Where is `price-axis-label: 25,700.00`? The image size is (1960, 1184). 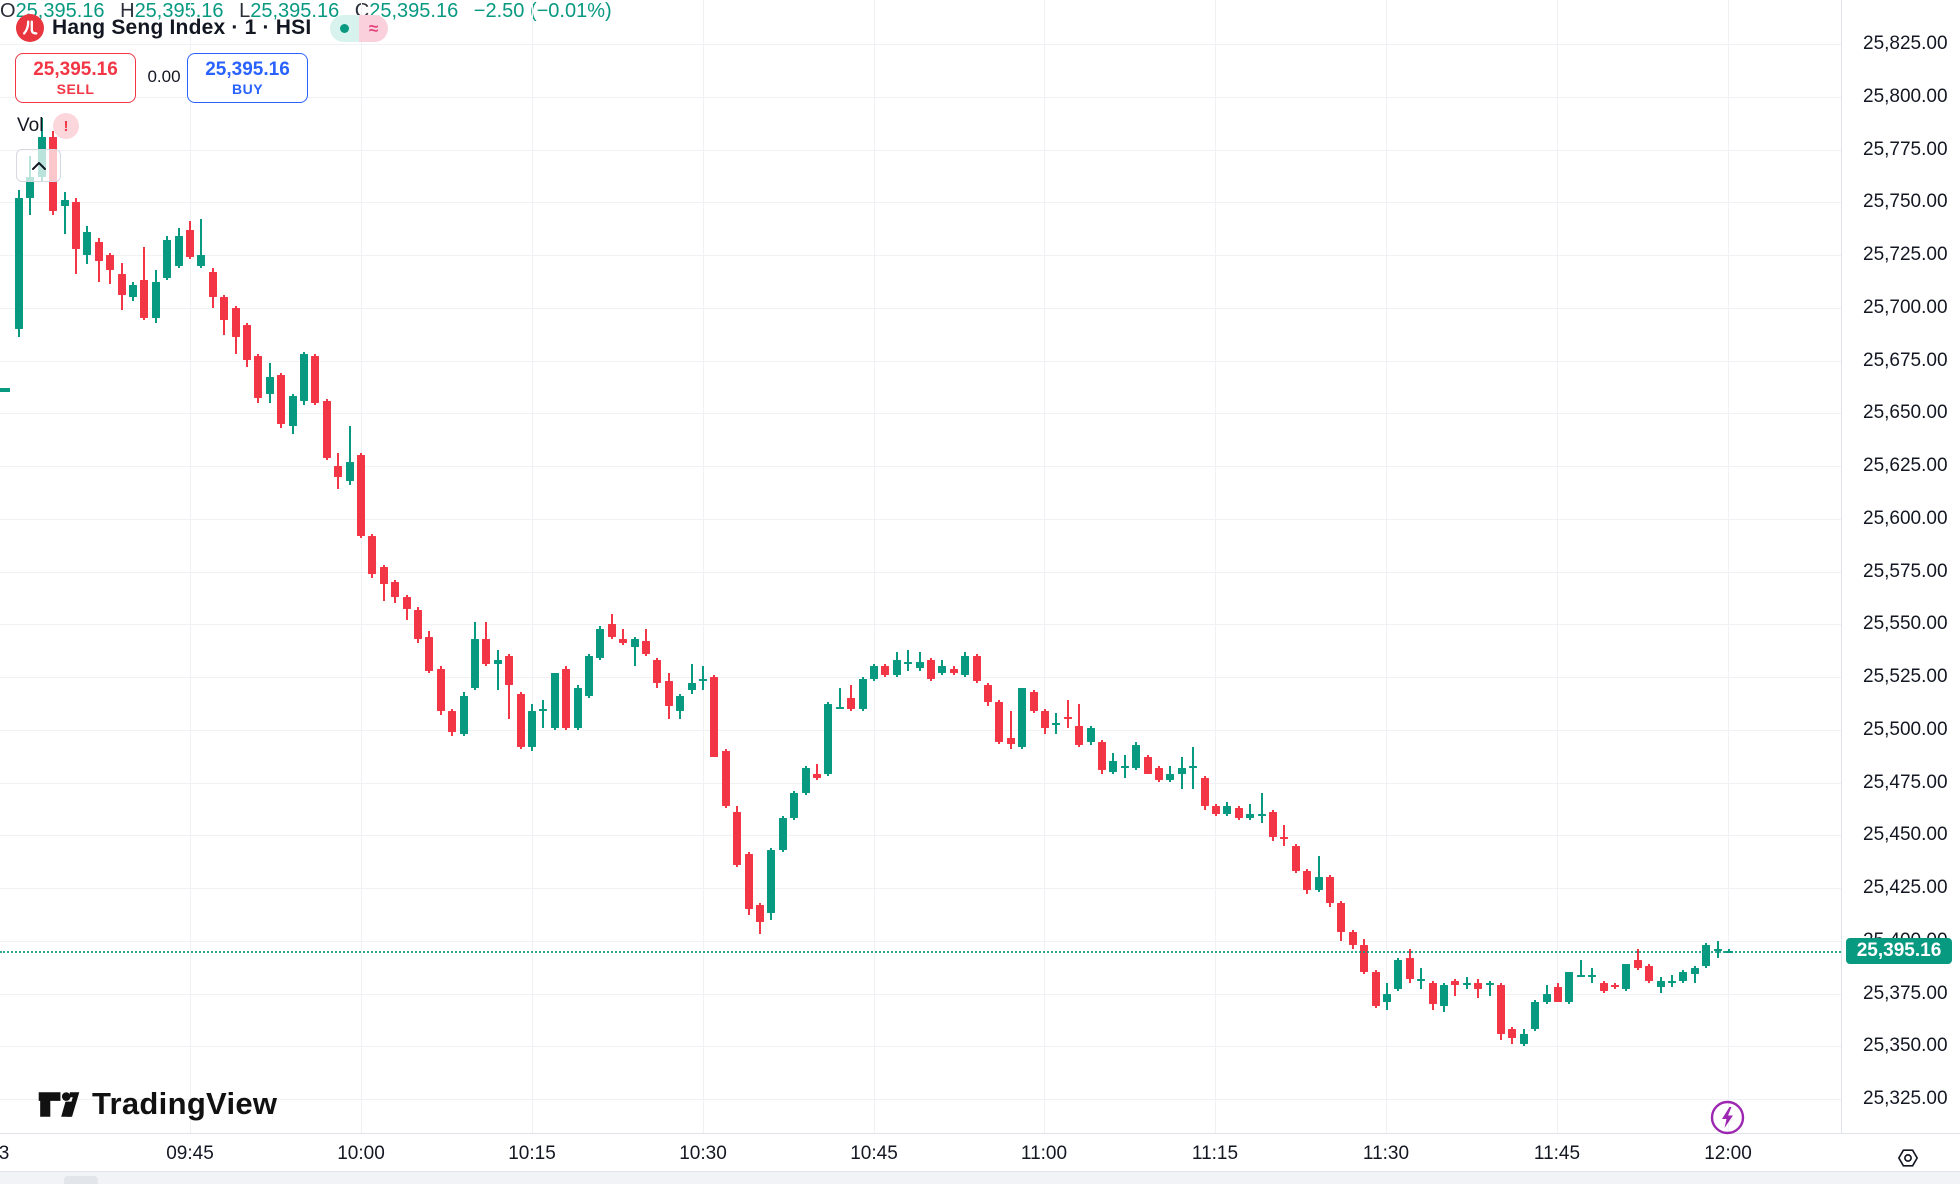
price-axis-label: 25,700.00 is located at coordinates (1905, 307).